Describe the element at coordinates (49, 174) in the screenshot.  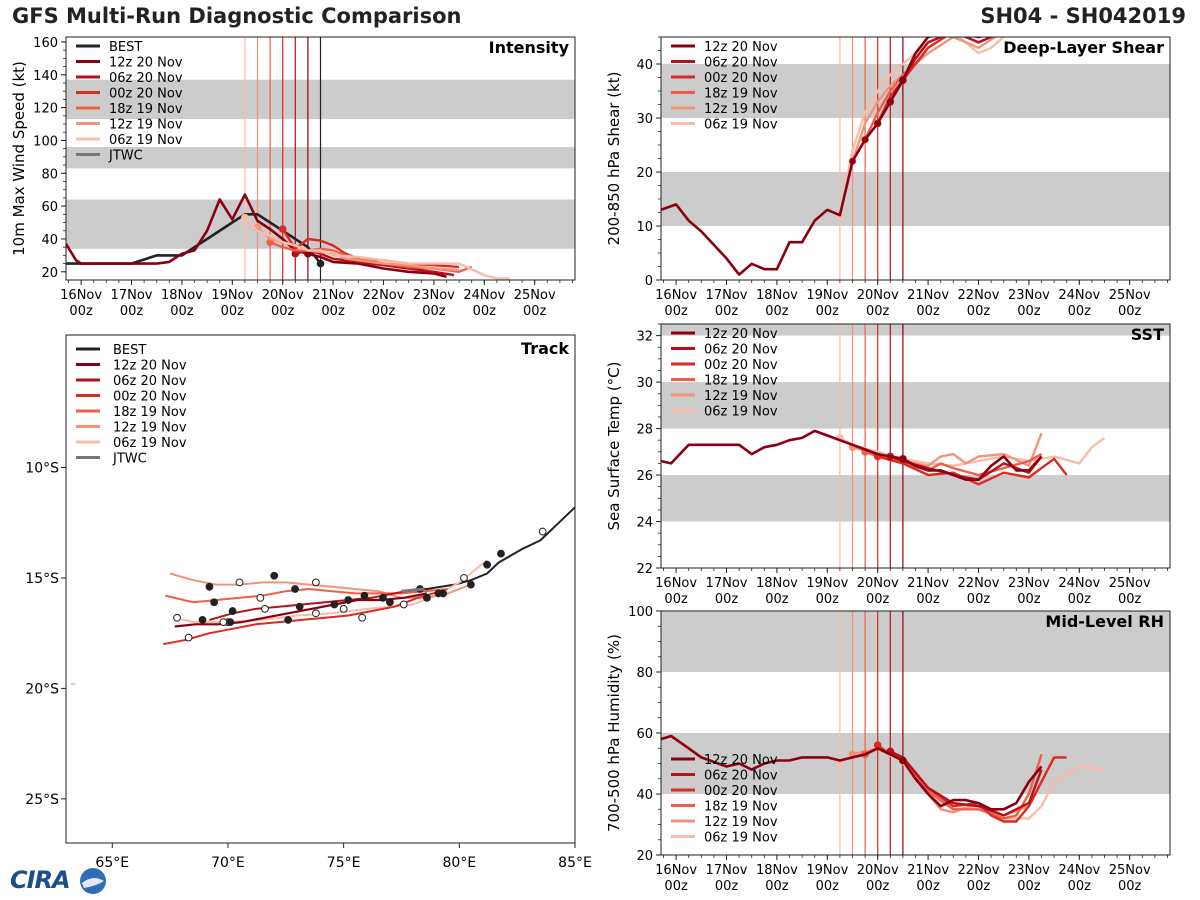
I see `intensity-ytick-label: 80` at that location.